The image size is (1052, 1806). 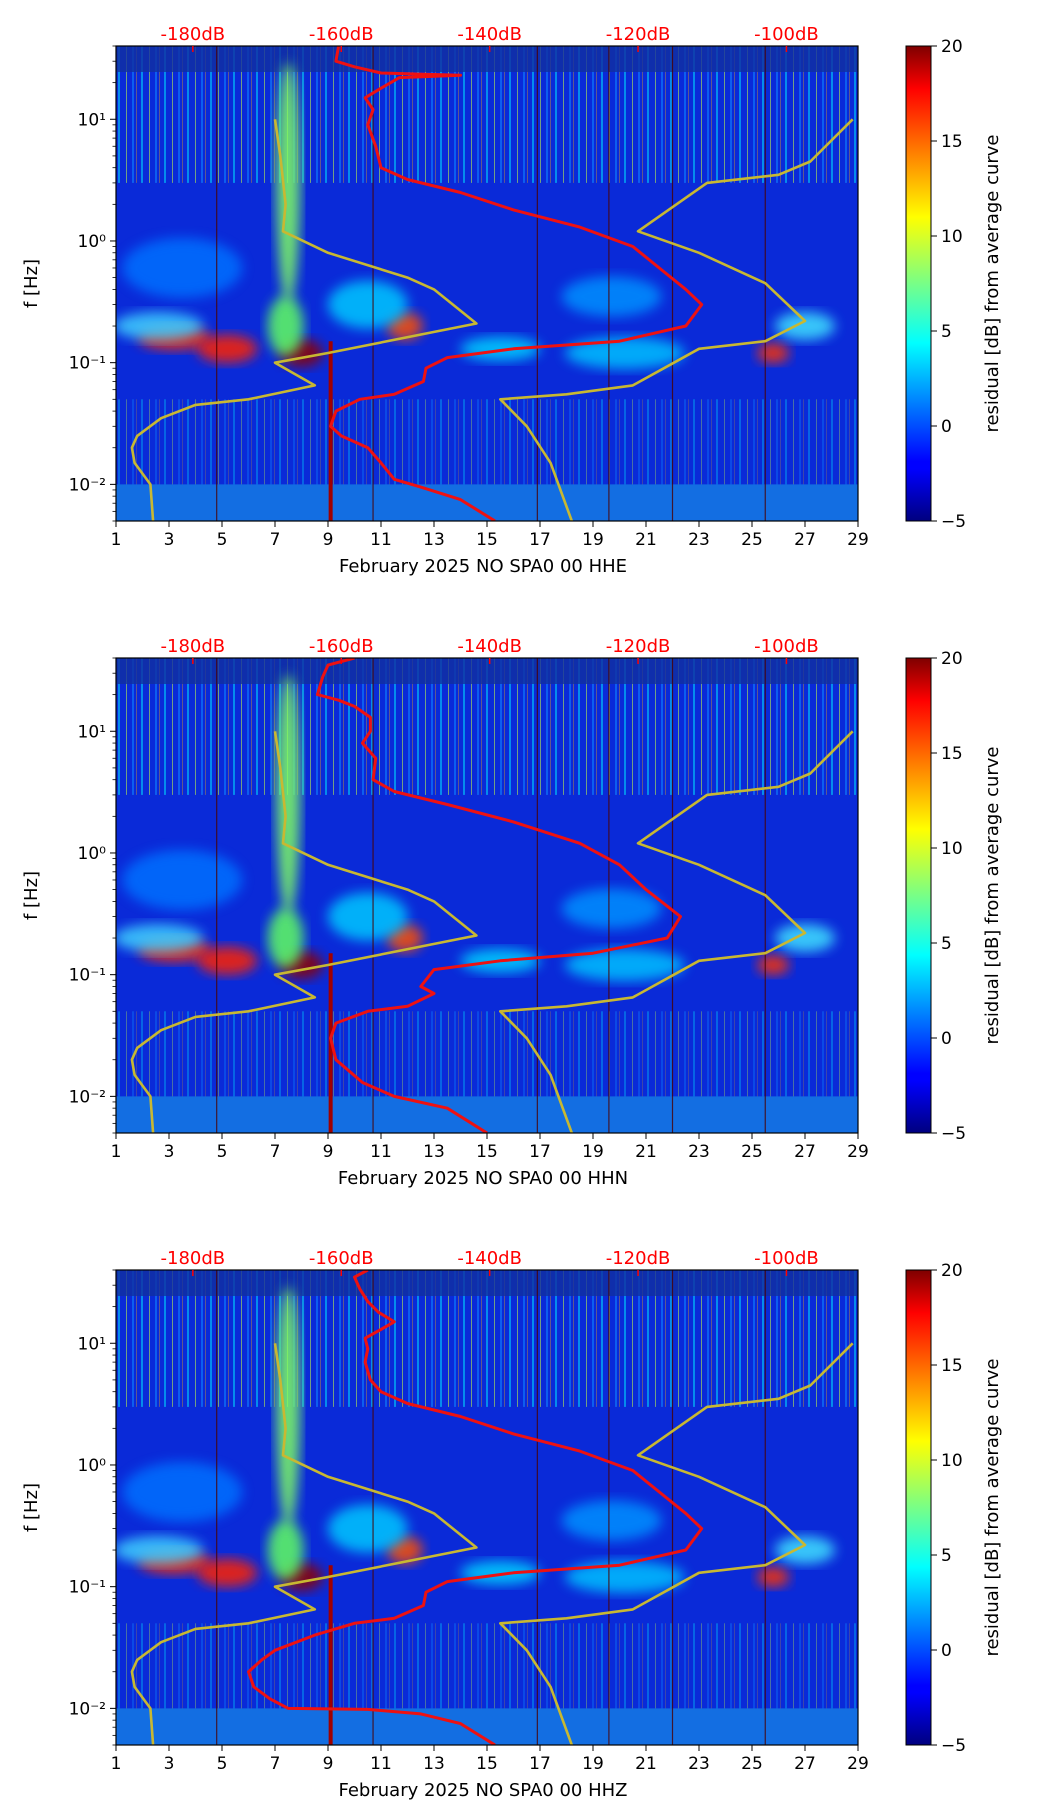 What do you see at coordinates (482, 1790) in the screenshot?
I see `x-axis-label: February 2025 NO SPA0 00 HHZ` at bounding box center [482, 1790].